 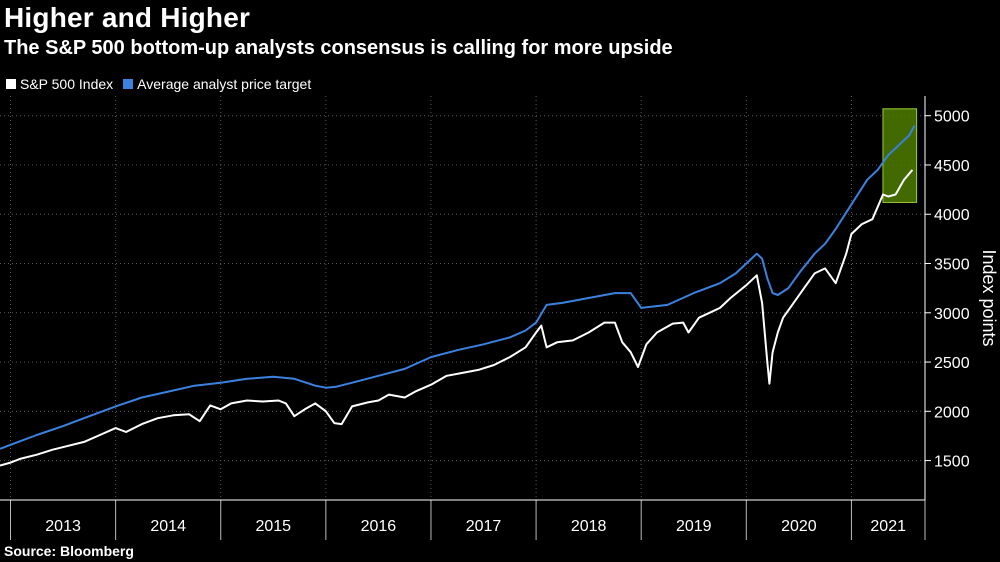 I want to click on legend-label-target: Average analyst price target, so click(x=224, y=84).